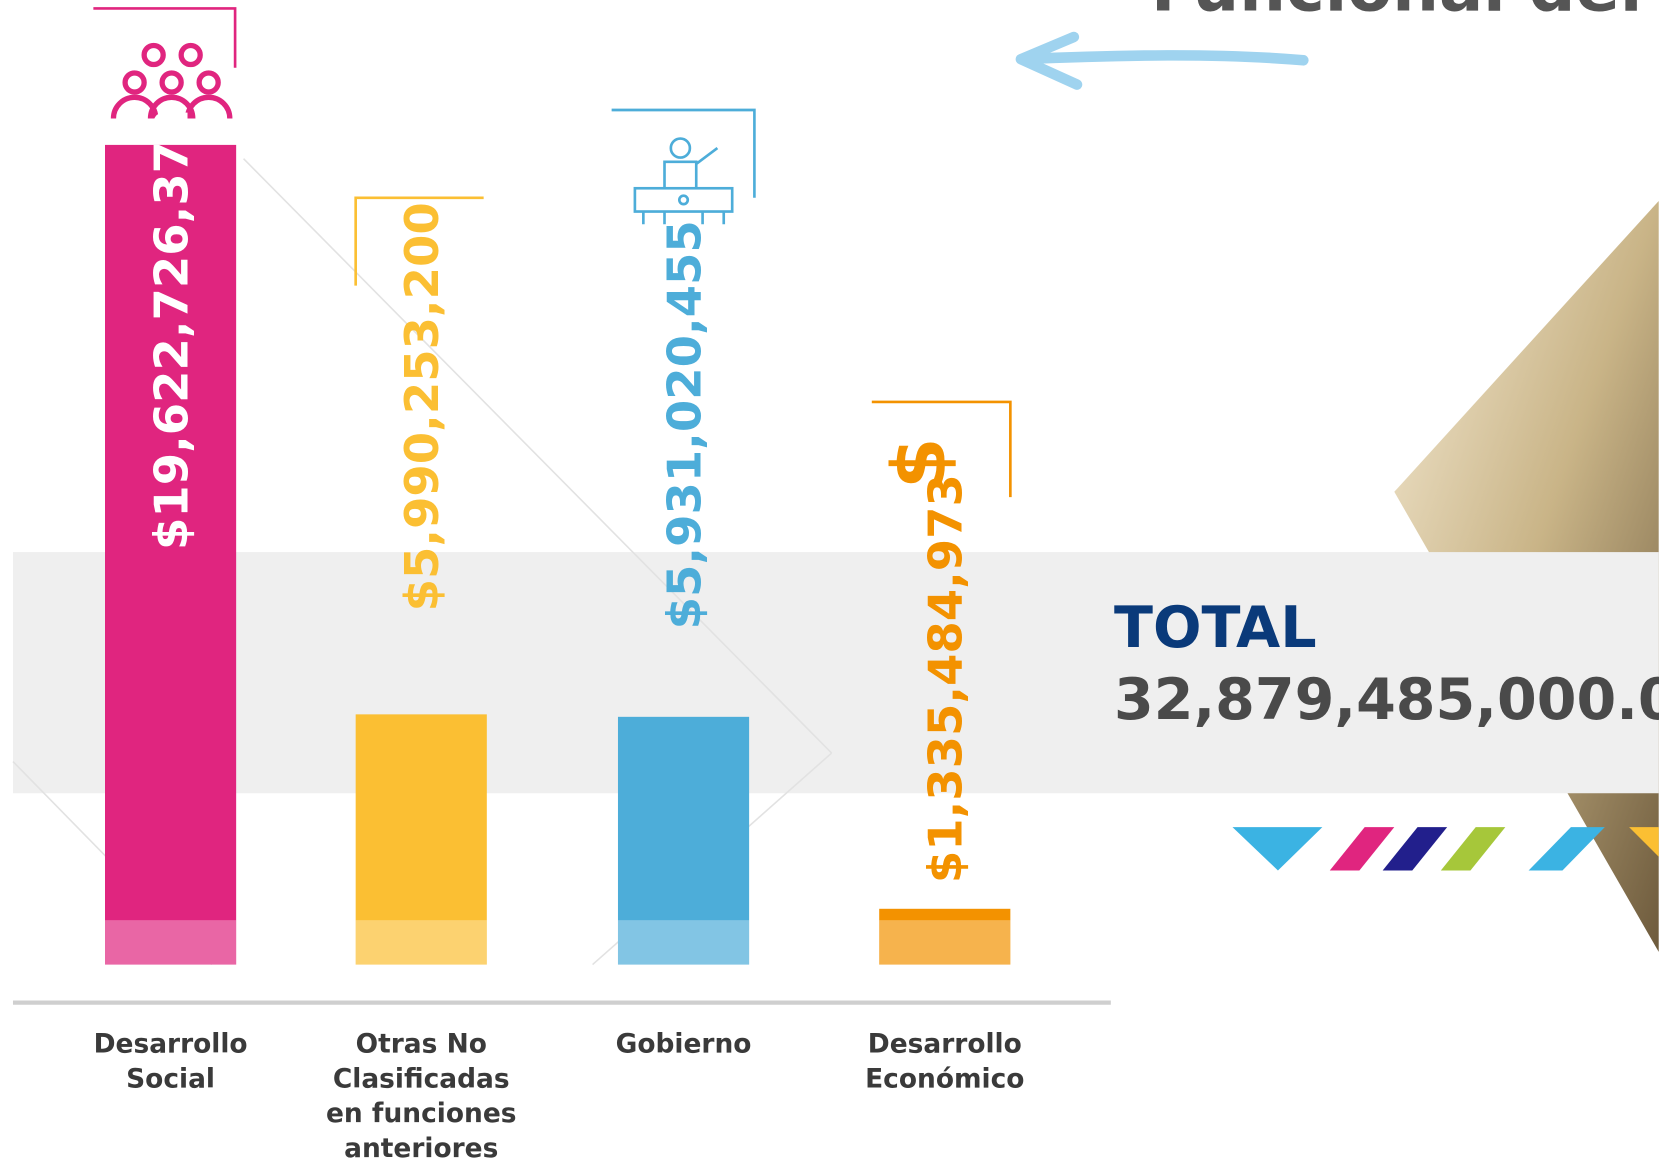  I want to click on x-tick-label: Desarrollo Económico, so click(945, 1061).